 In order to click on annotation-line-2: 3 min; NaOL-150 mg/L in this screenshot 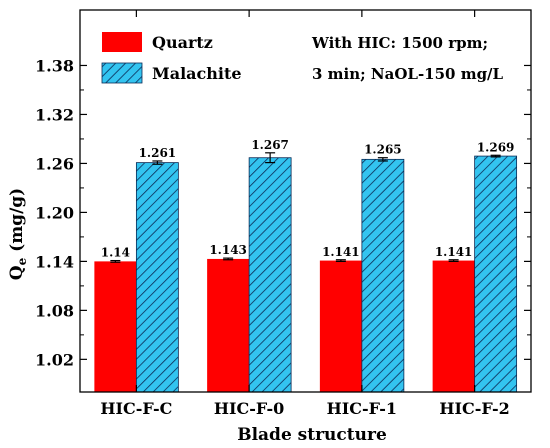, I will do `click(408, 74)`.